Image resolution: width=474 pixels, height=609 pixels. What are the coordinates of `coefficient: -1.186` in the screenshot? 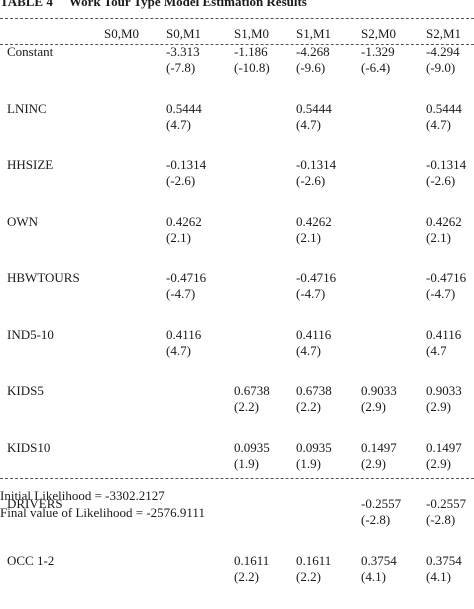 It's located at (265, 52).